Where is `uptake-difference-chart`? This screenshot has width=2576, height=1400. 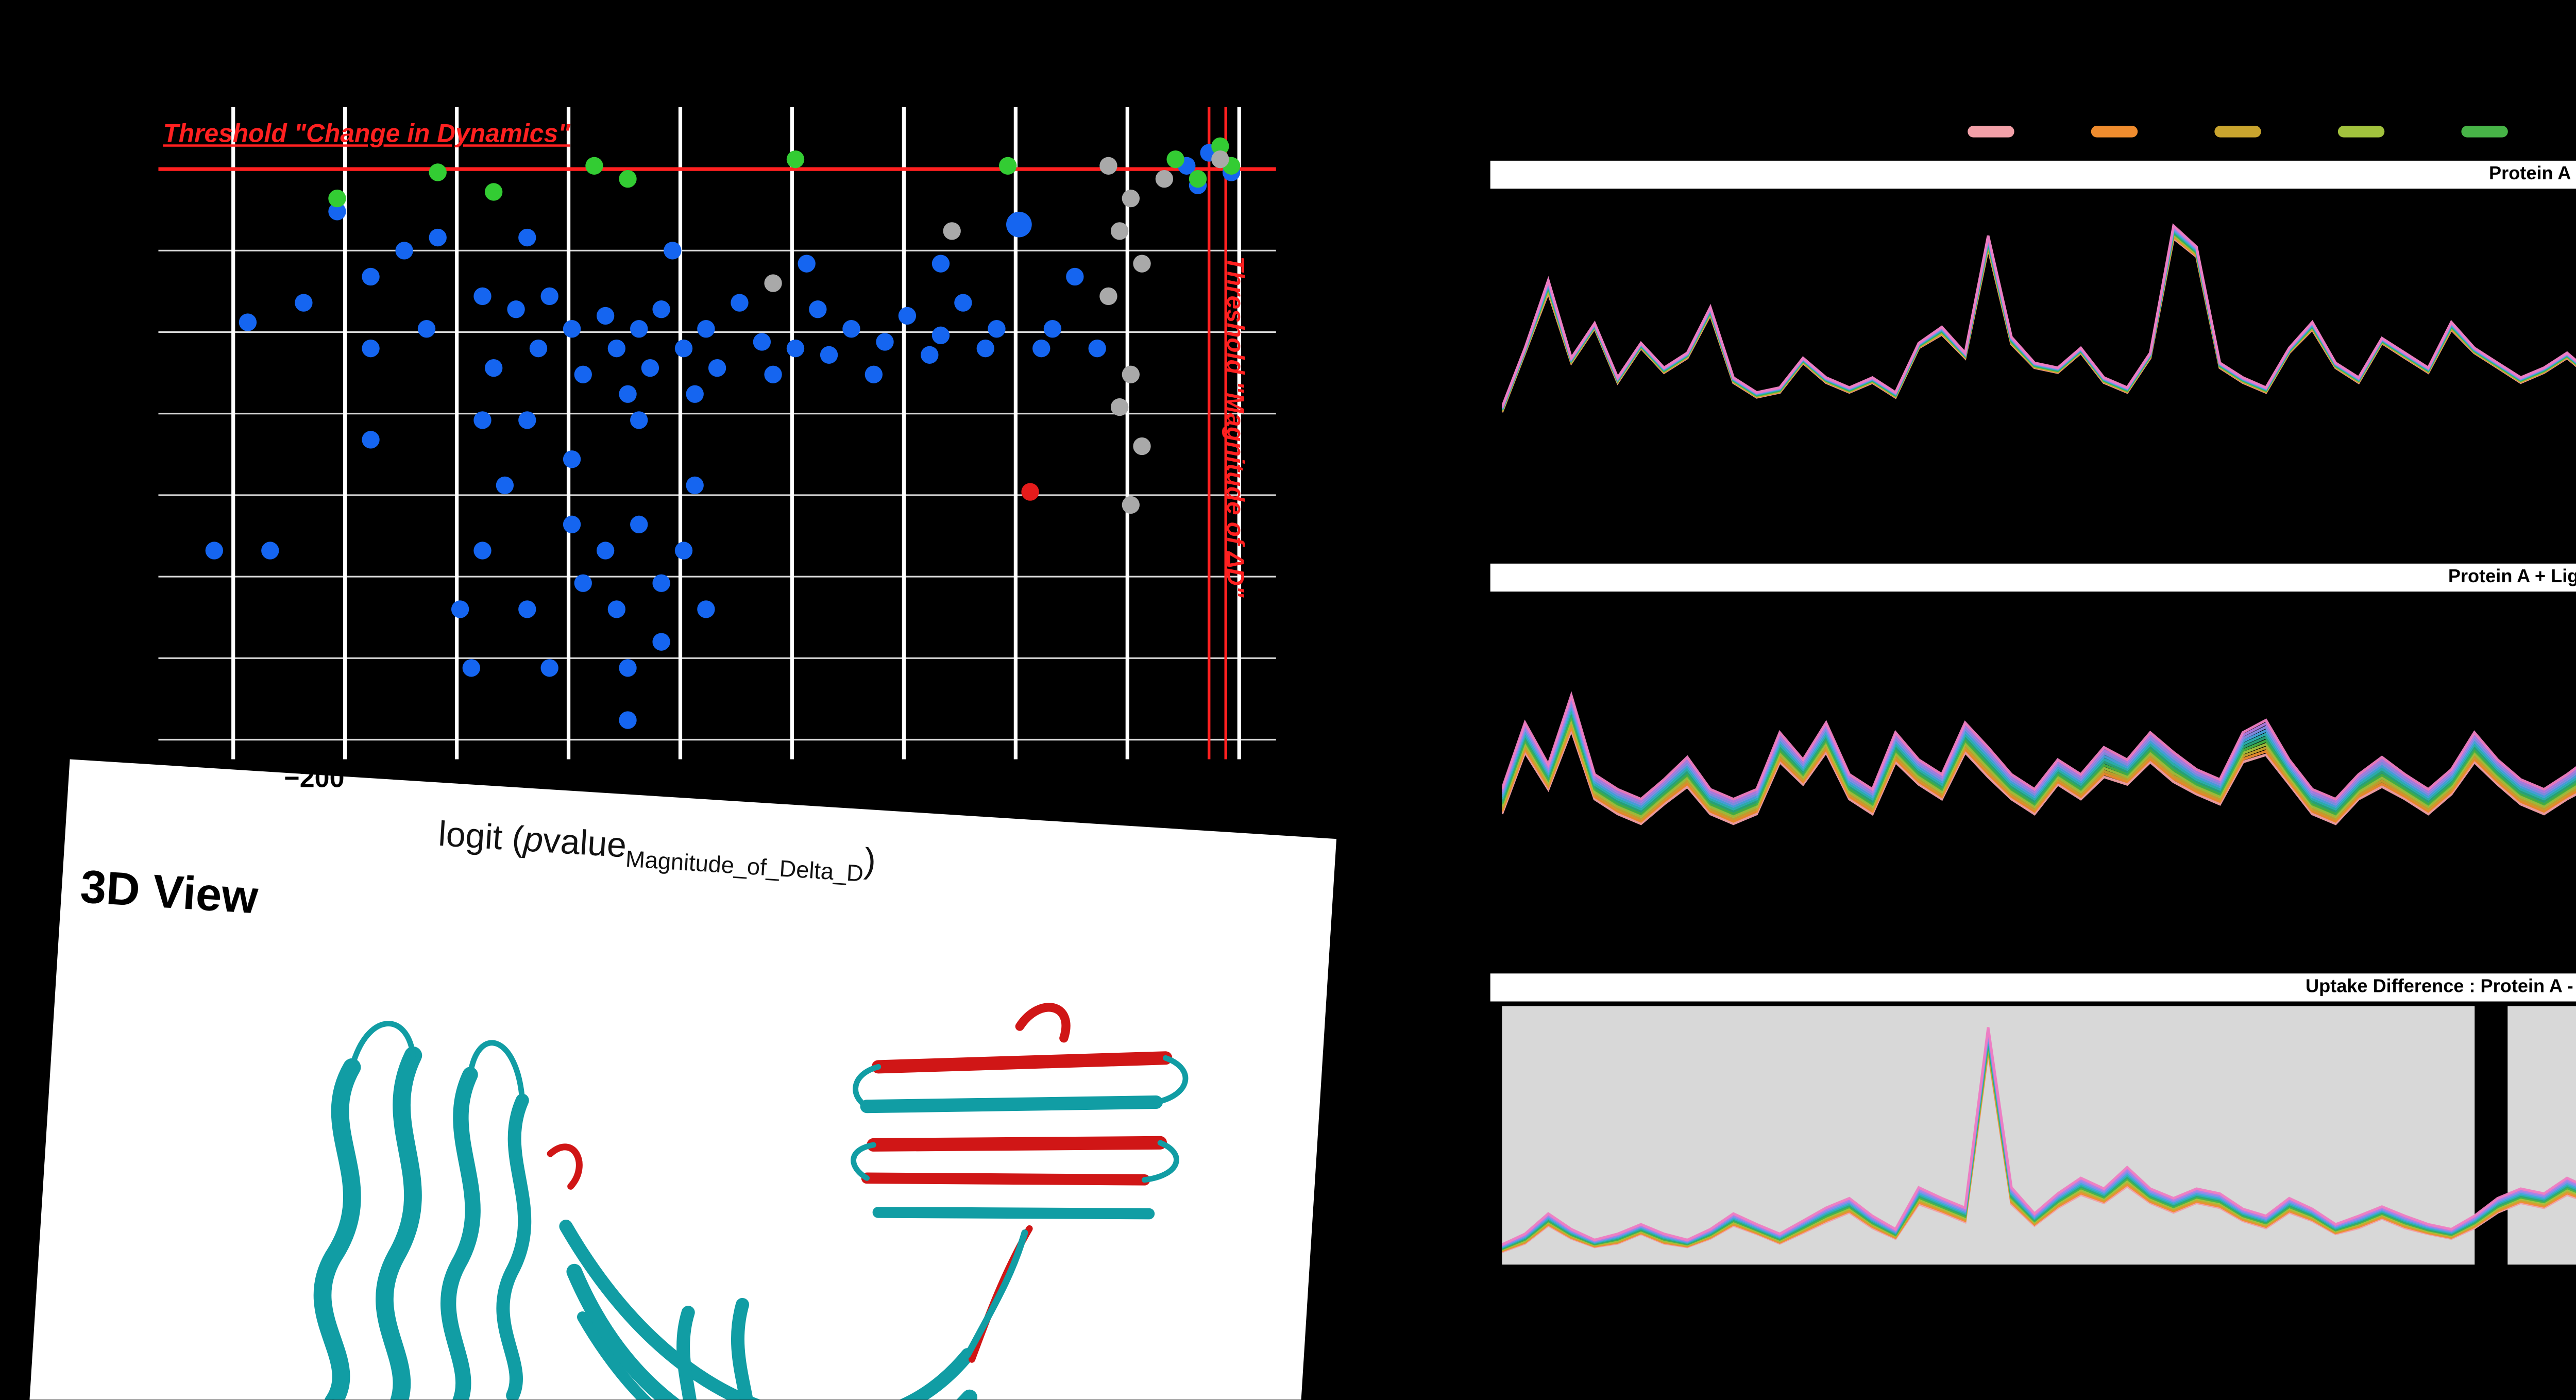
uptake-difference-chart is located at coordinates (2039, 1137).